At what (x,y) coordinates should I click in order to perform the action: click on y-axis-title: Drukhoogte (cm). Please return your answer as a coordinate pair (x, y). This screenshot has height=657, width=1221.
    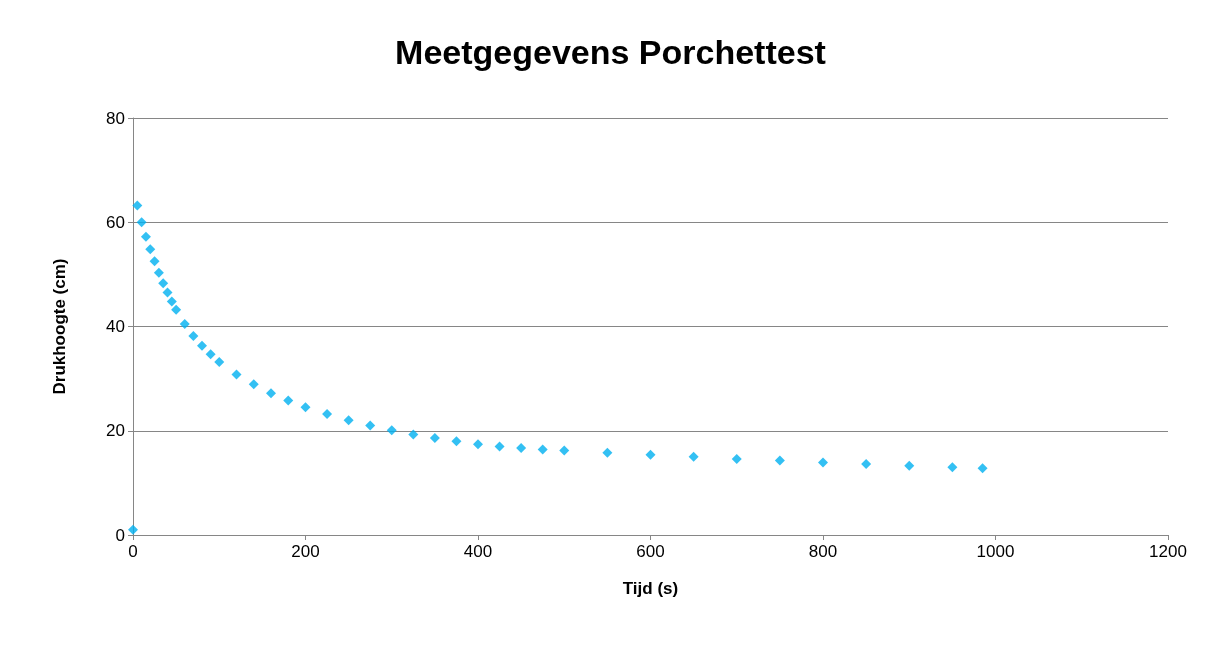
    Looking at the image, I should click on (59, 326).